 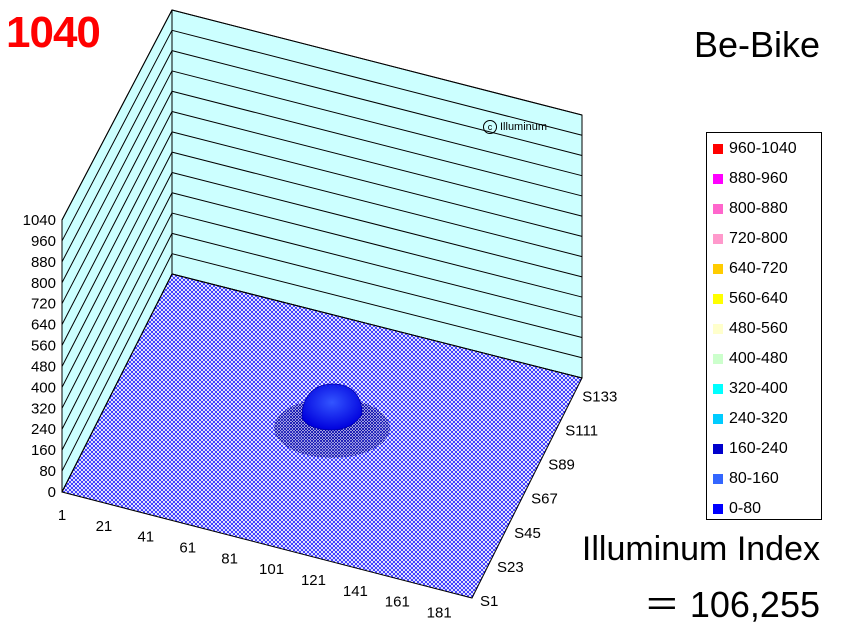 I want to click on legend-label: 960-1040, so click(x=763, y=148).